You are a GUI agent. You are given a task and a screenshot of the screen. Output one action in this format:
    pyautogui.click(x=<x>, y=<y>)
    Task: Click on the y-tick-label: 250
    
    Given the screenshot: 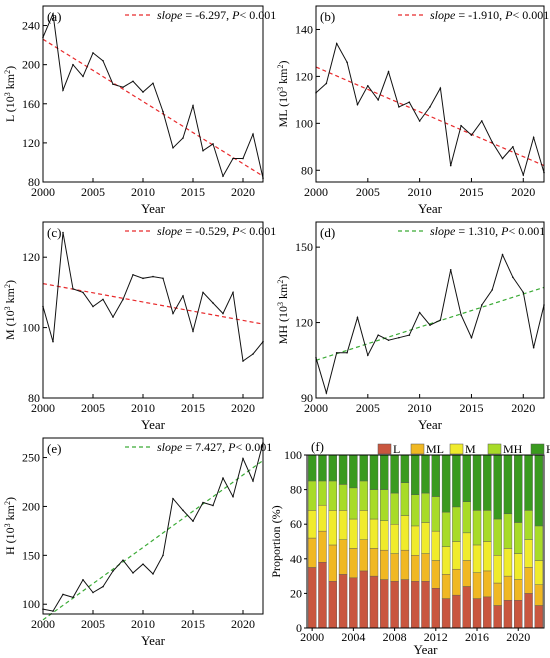 What is the action you would take?
    pyautogui.click(x=31, y=458)
    